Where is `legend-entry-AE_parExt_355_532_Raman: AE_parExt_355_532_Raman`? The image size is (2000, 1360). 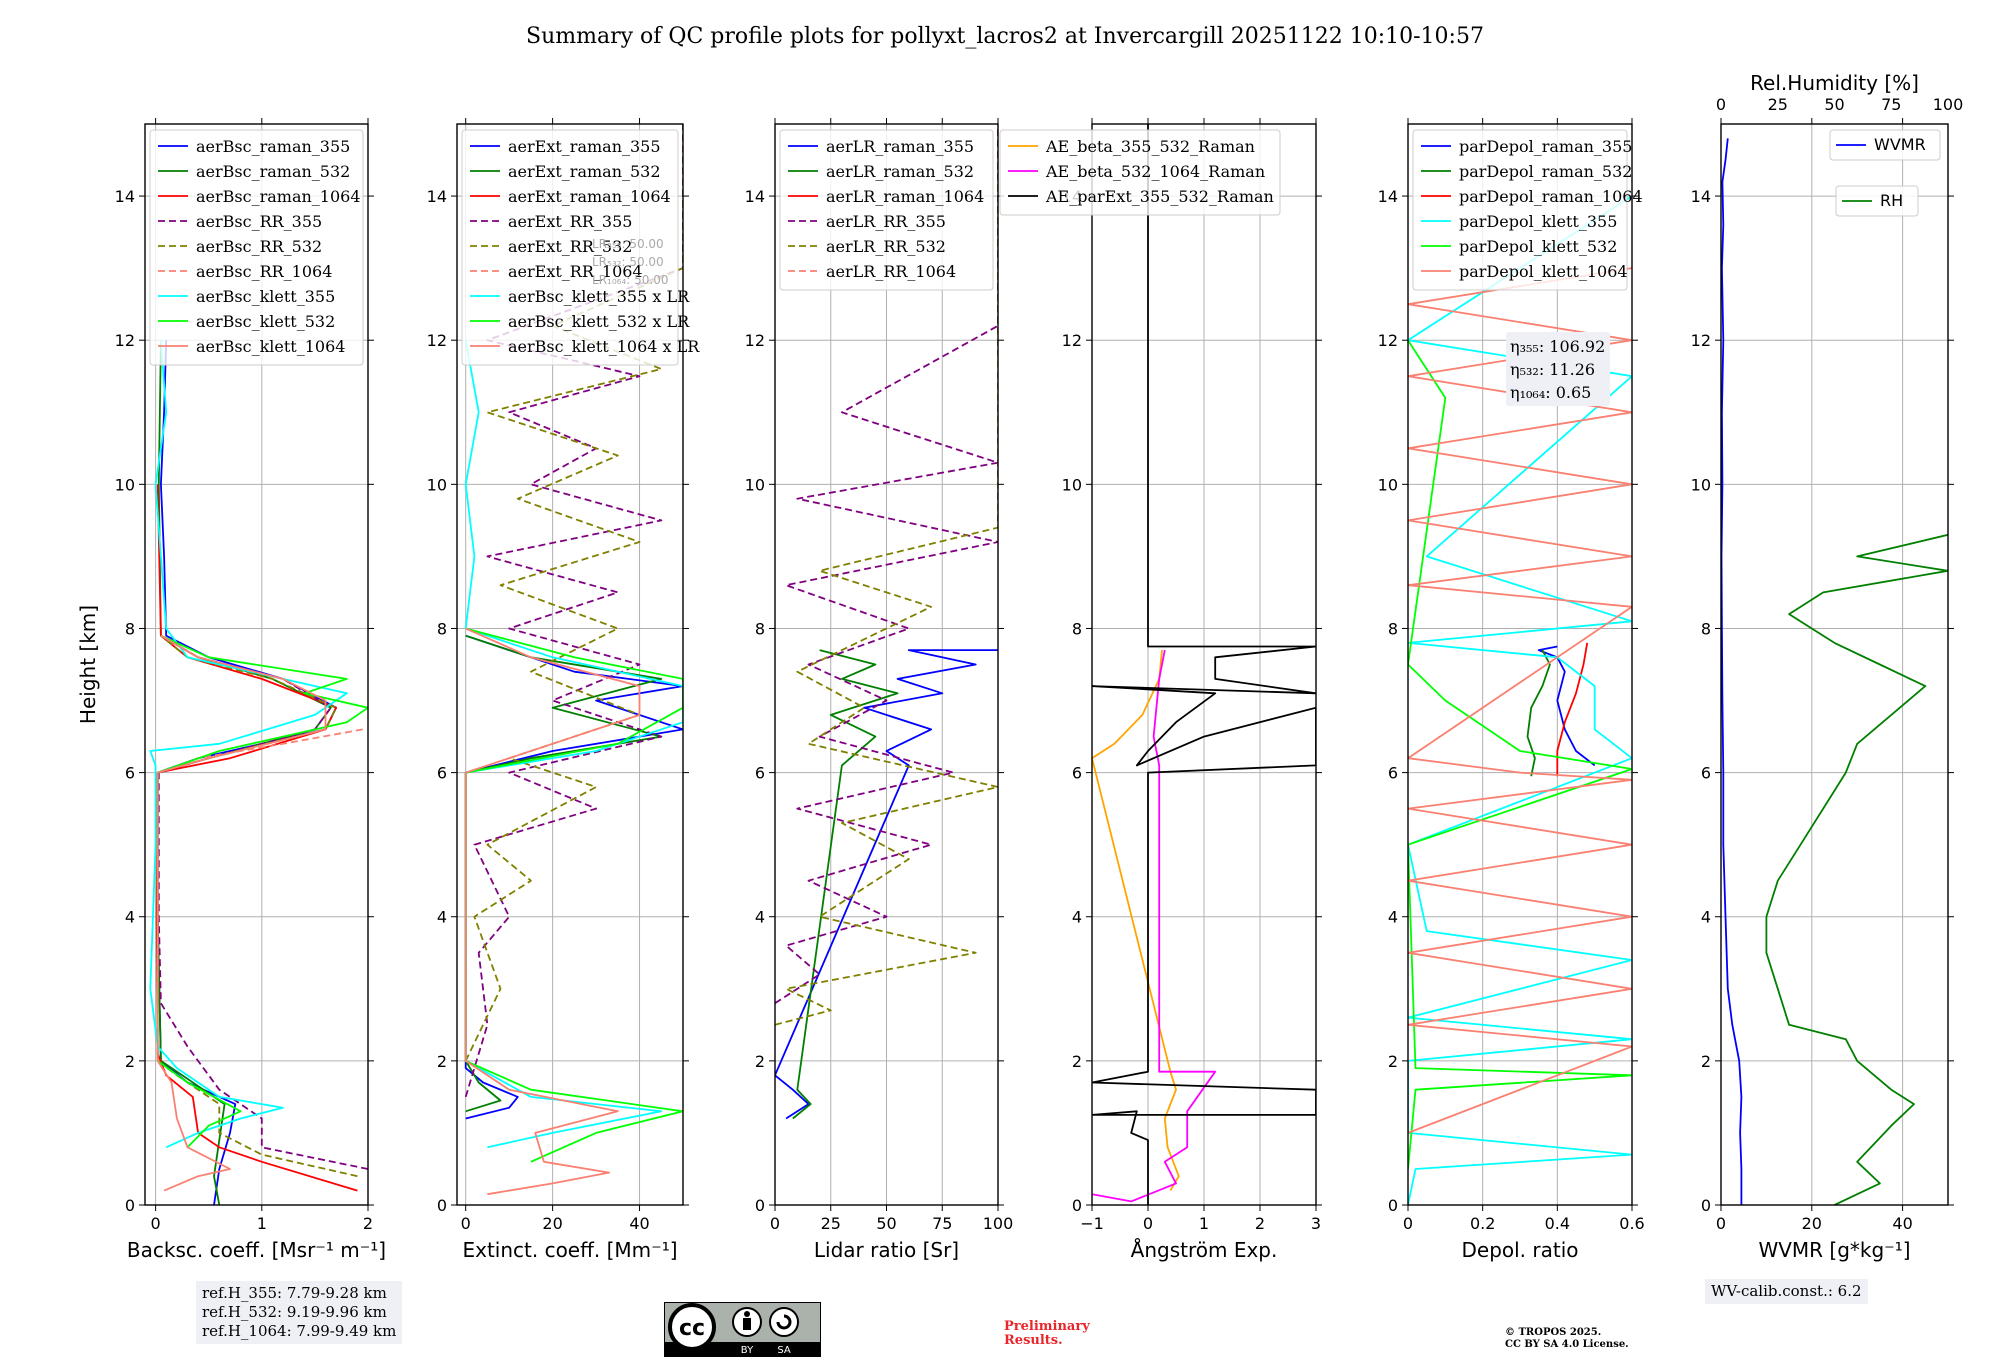
legend-entry-AE_parExt_355_532_Raman: AE_parExt_355_532_Raman is located at coordinates (1159, 196).